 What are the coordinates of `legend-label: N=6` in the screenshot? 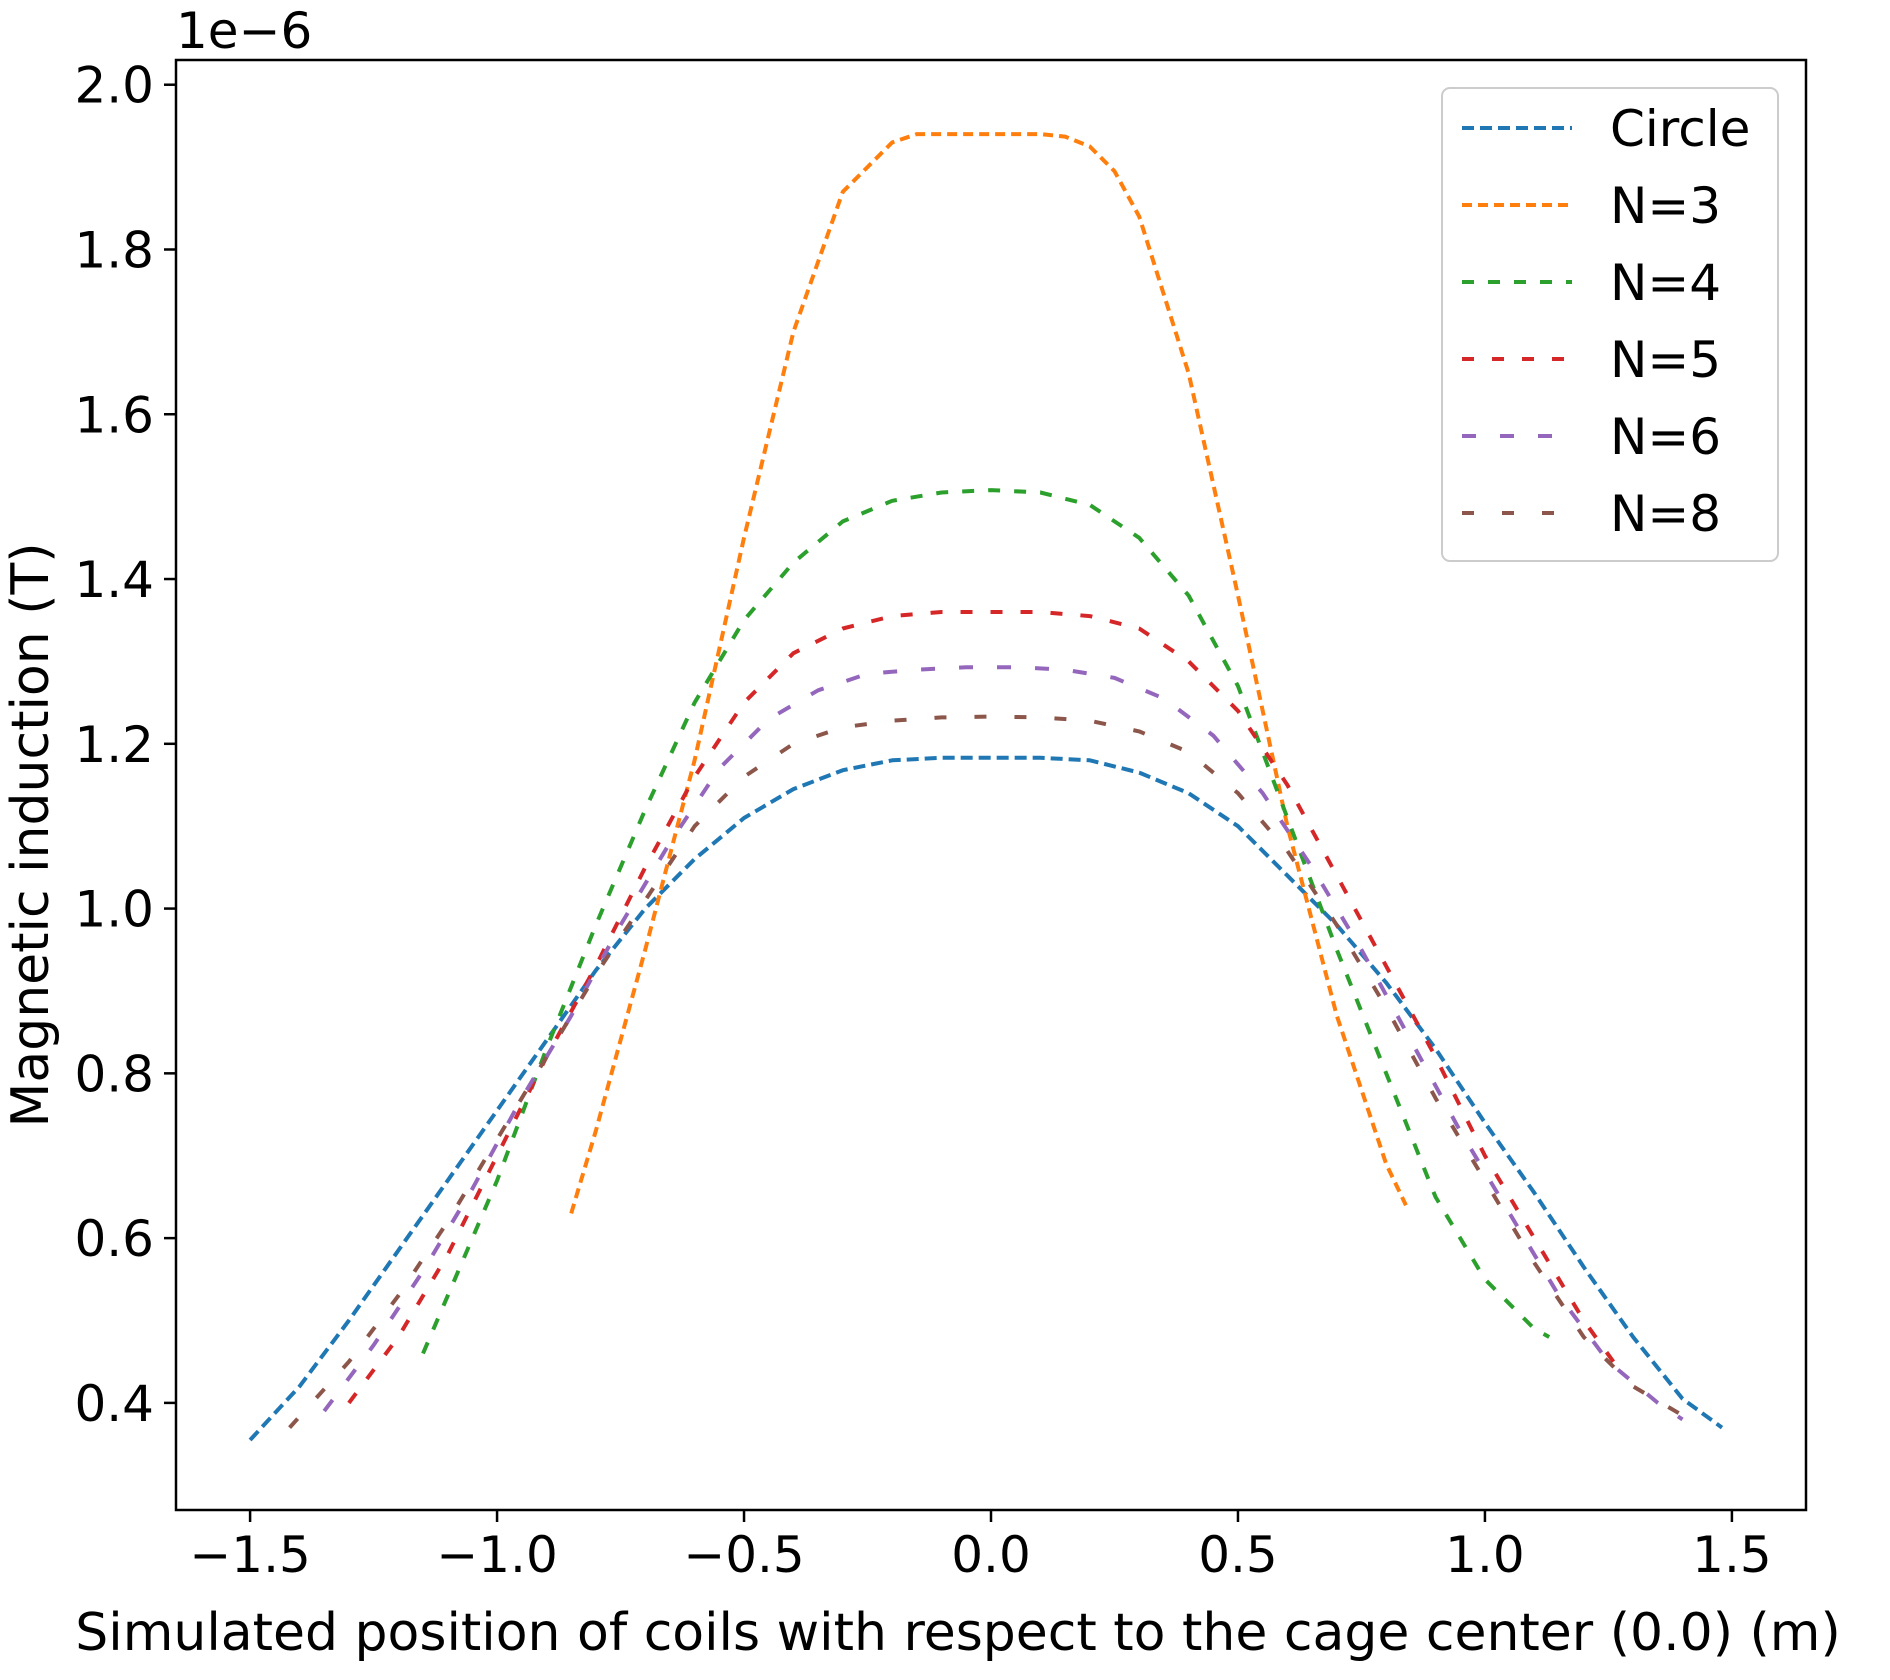 It's located at (1665, 437).